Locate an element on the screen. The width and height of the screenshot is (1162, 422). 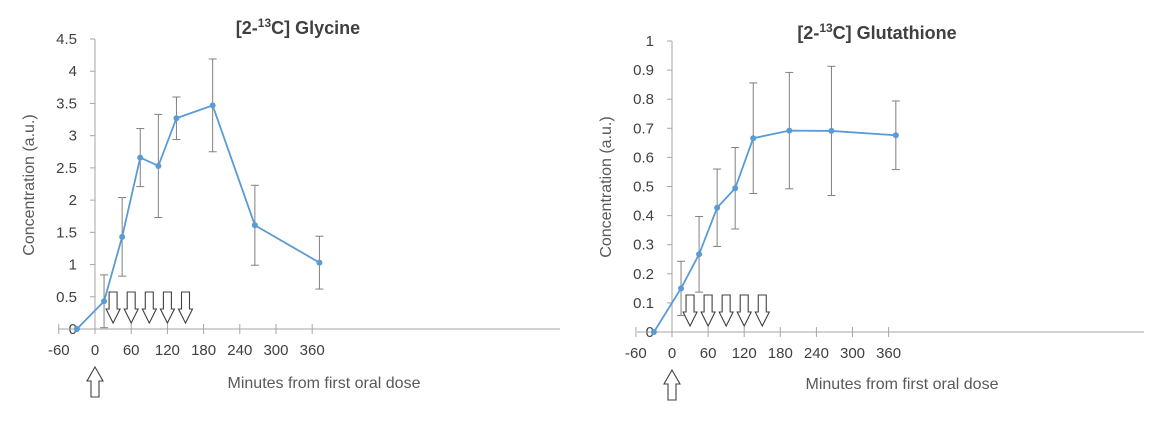
y-tick-label: 3.5 is located at coordinates (66, 103).